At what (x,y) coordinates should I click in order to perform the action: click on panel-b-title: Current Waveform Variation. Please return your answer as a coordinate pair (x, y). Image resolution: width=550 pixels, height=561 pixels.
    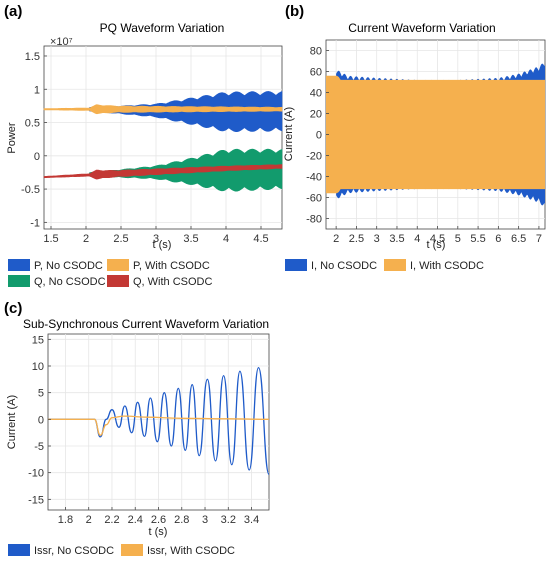
    Looking at the image, I should click on (421, 28).